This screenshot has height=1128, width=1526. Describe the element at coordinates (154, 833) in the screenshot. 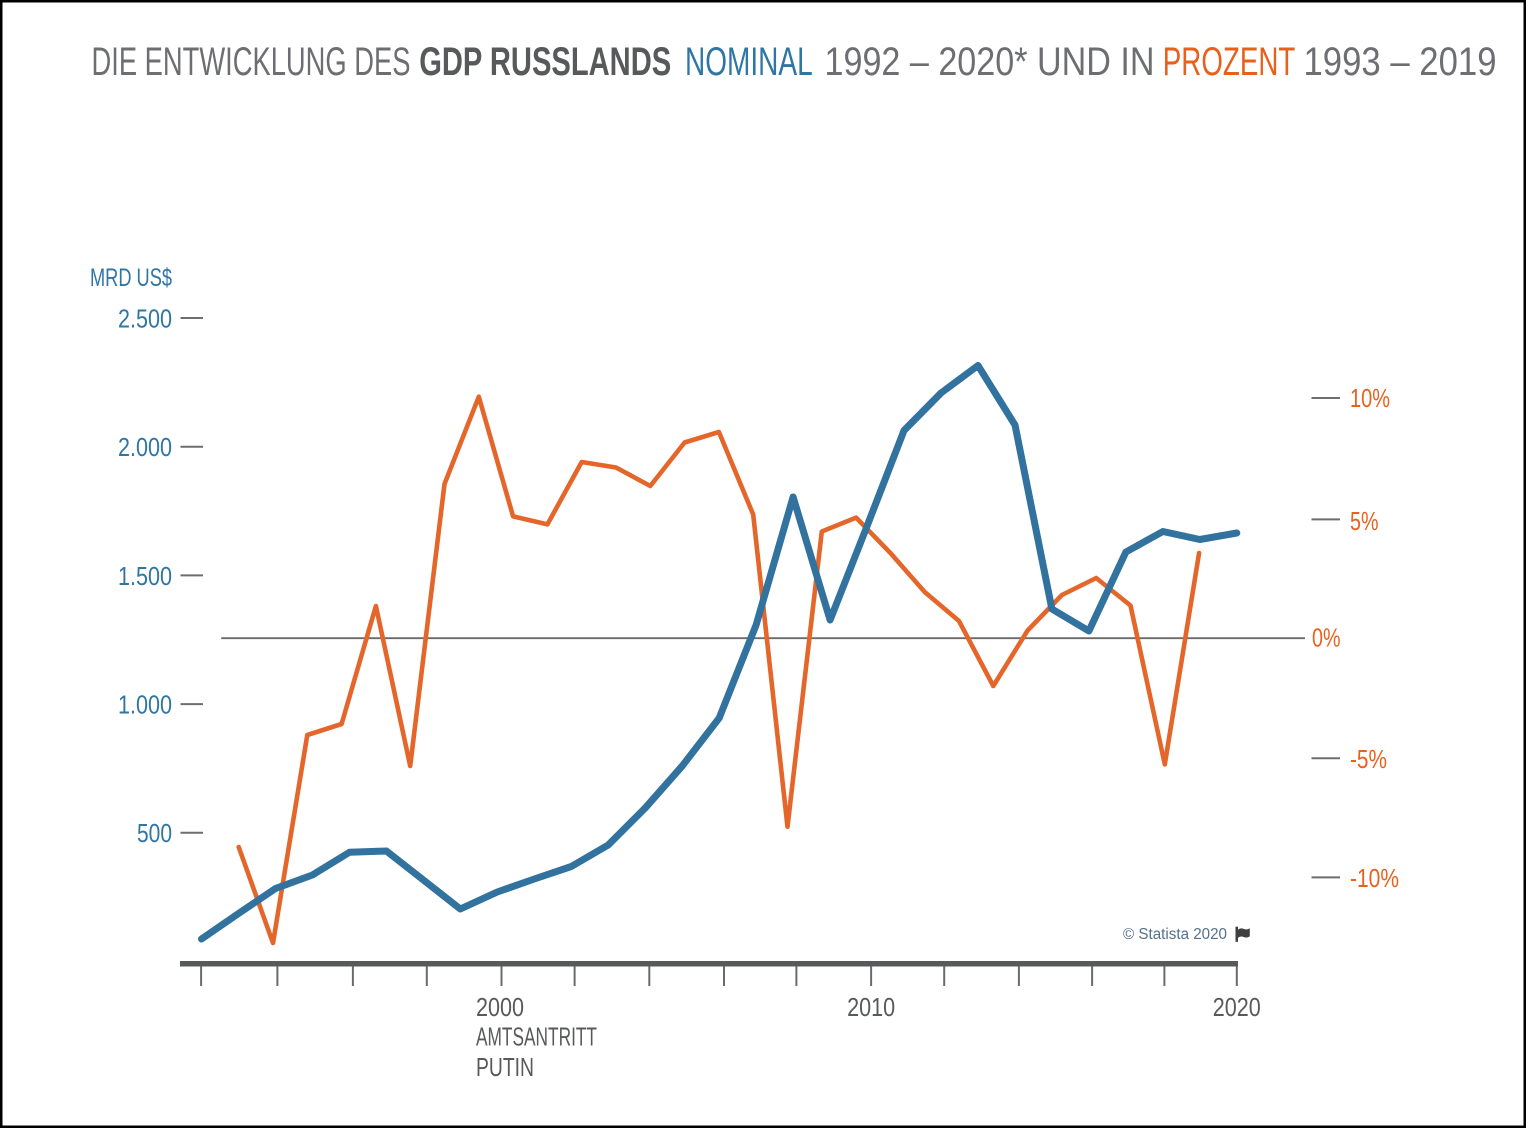

I see `svg-text: 500` at that location.